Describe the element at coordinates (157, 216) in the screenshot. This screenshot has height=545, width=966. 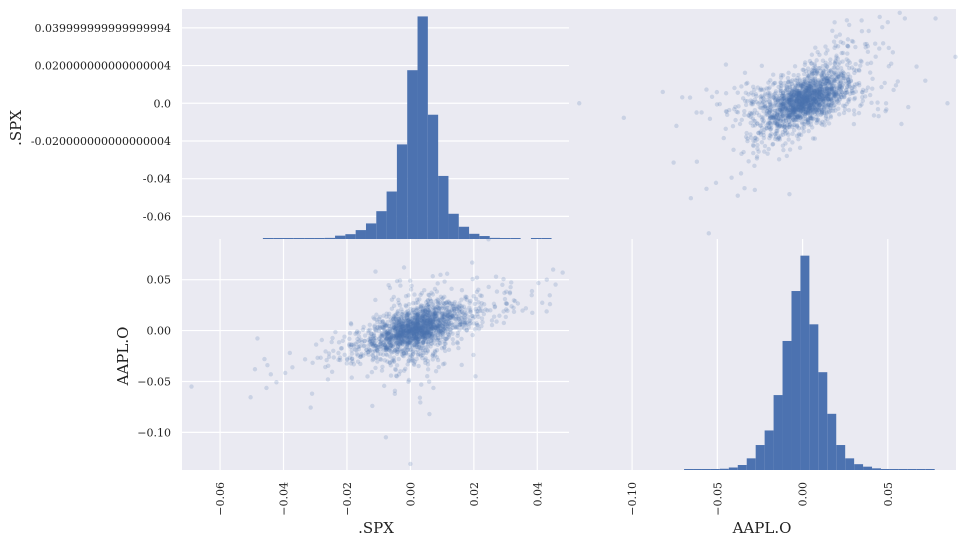
I see `spx-y-tick-label: -0.06` at that location.